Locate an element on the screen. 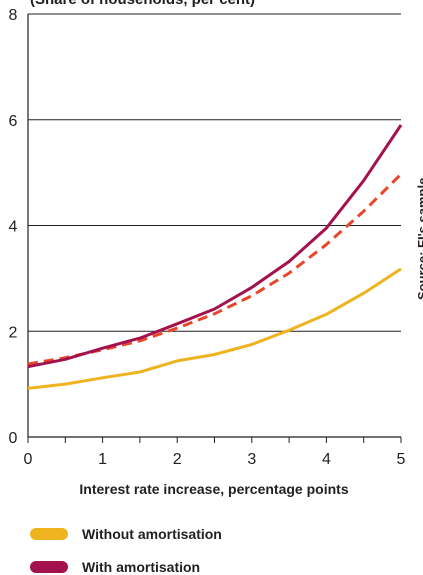  legend-swatch-crimson is located at coordinates (49, 567).